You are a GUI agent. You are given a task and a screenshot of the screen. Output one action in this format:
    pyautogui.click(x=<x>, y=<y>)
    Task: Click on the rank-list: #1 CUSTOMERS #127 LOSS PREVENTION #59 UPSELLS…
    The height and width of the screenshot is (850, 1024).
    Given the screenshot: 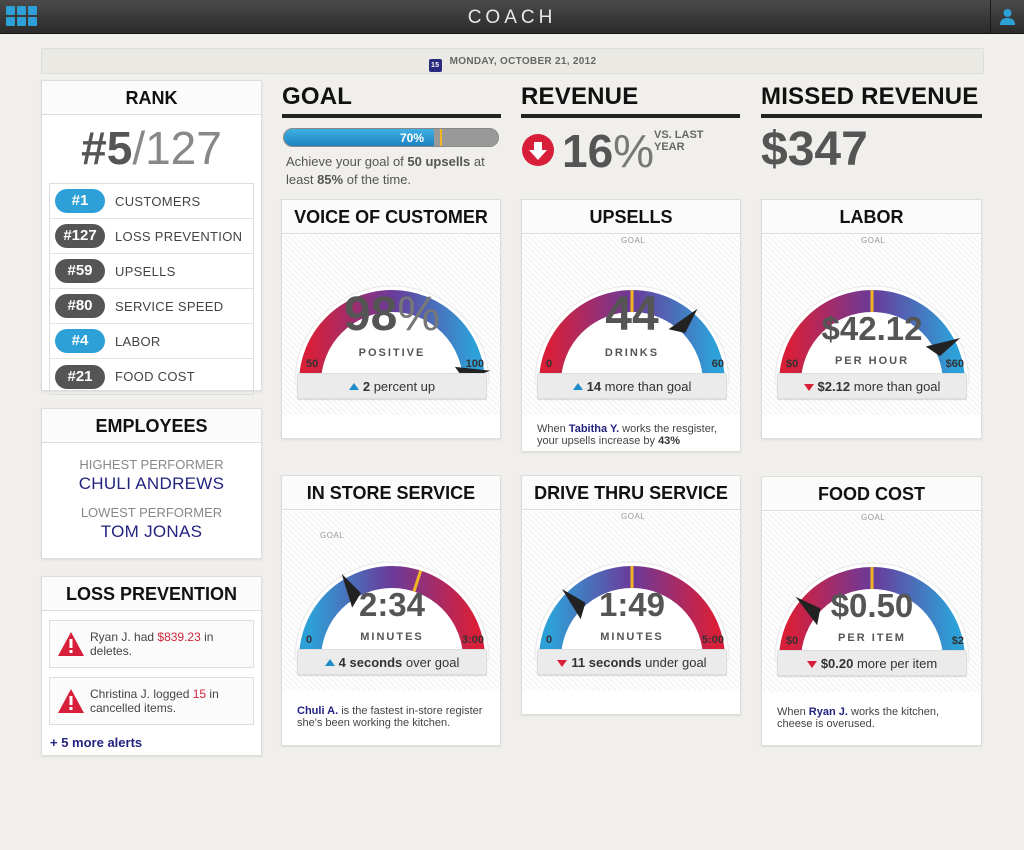 What is the action you would take?
    pyautogui.click(x=151, y=289)
    